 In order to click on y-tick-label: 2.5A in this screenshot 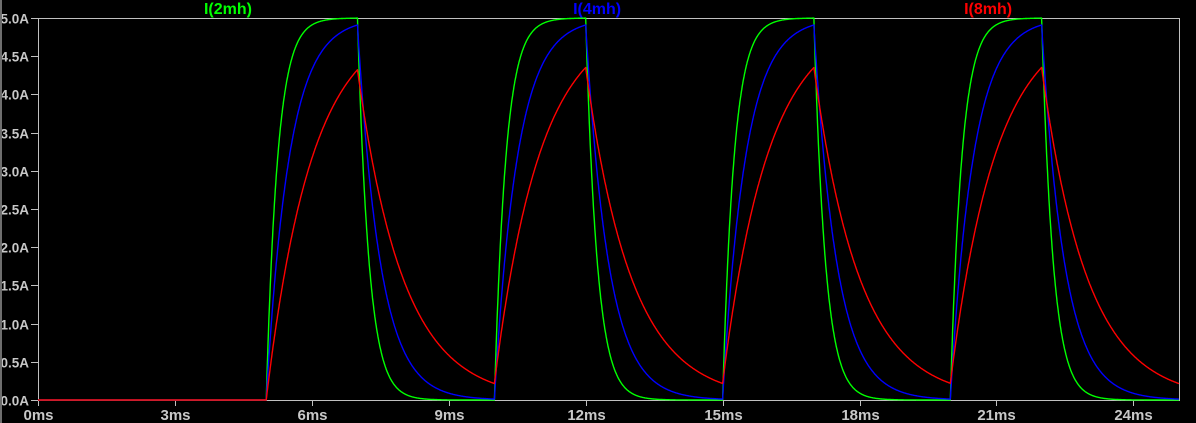, I will do `click(14, 210)`.